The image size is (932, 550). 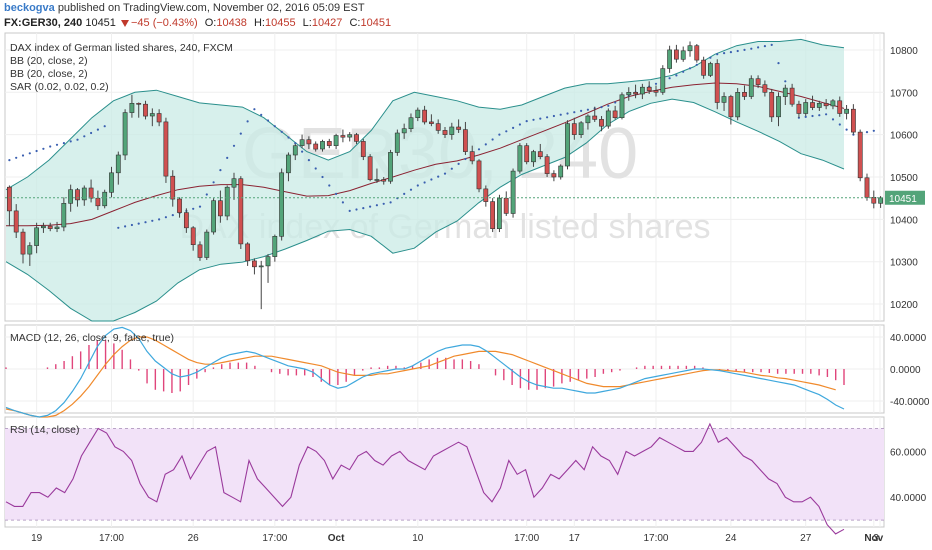 I want to click on macd-signal-line, so click(x=420, y=377).